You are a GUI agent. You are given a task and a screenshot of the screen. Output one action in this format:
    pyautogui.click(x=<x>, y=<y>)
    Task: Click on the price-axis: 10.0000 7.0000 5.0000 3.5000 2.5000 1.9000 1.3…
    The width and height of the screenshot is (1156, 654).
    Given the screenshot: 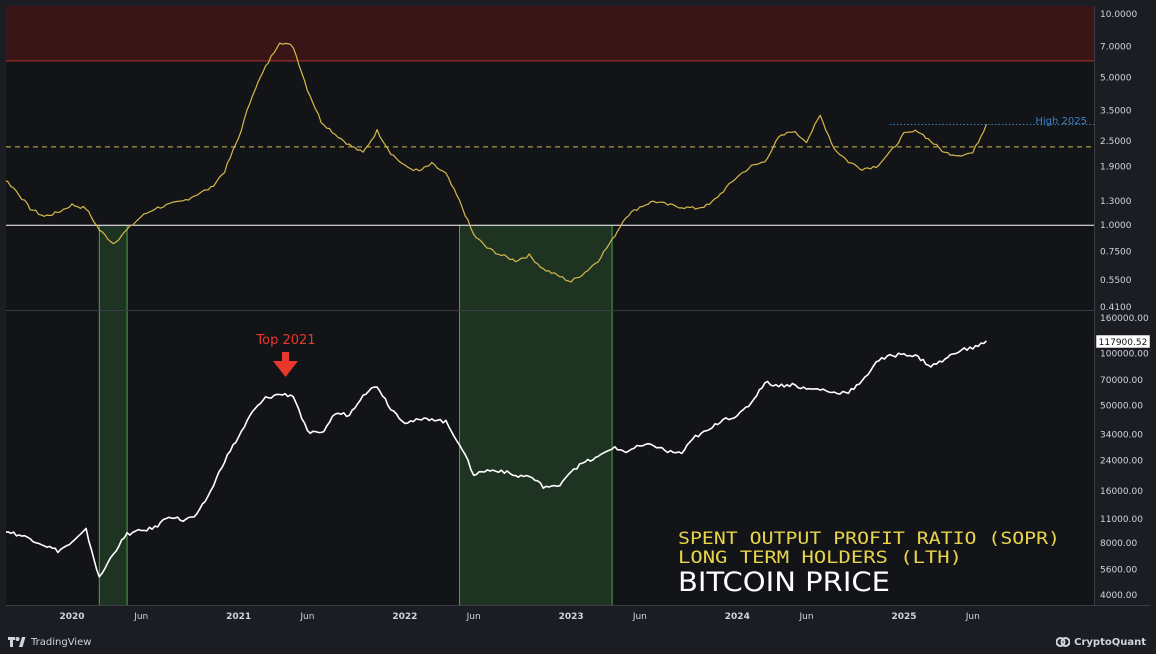 What is the action you would take?
    pyautogui.click(x=1124, y=305)
    